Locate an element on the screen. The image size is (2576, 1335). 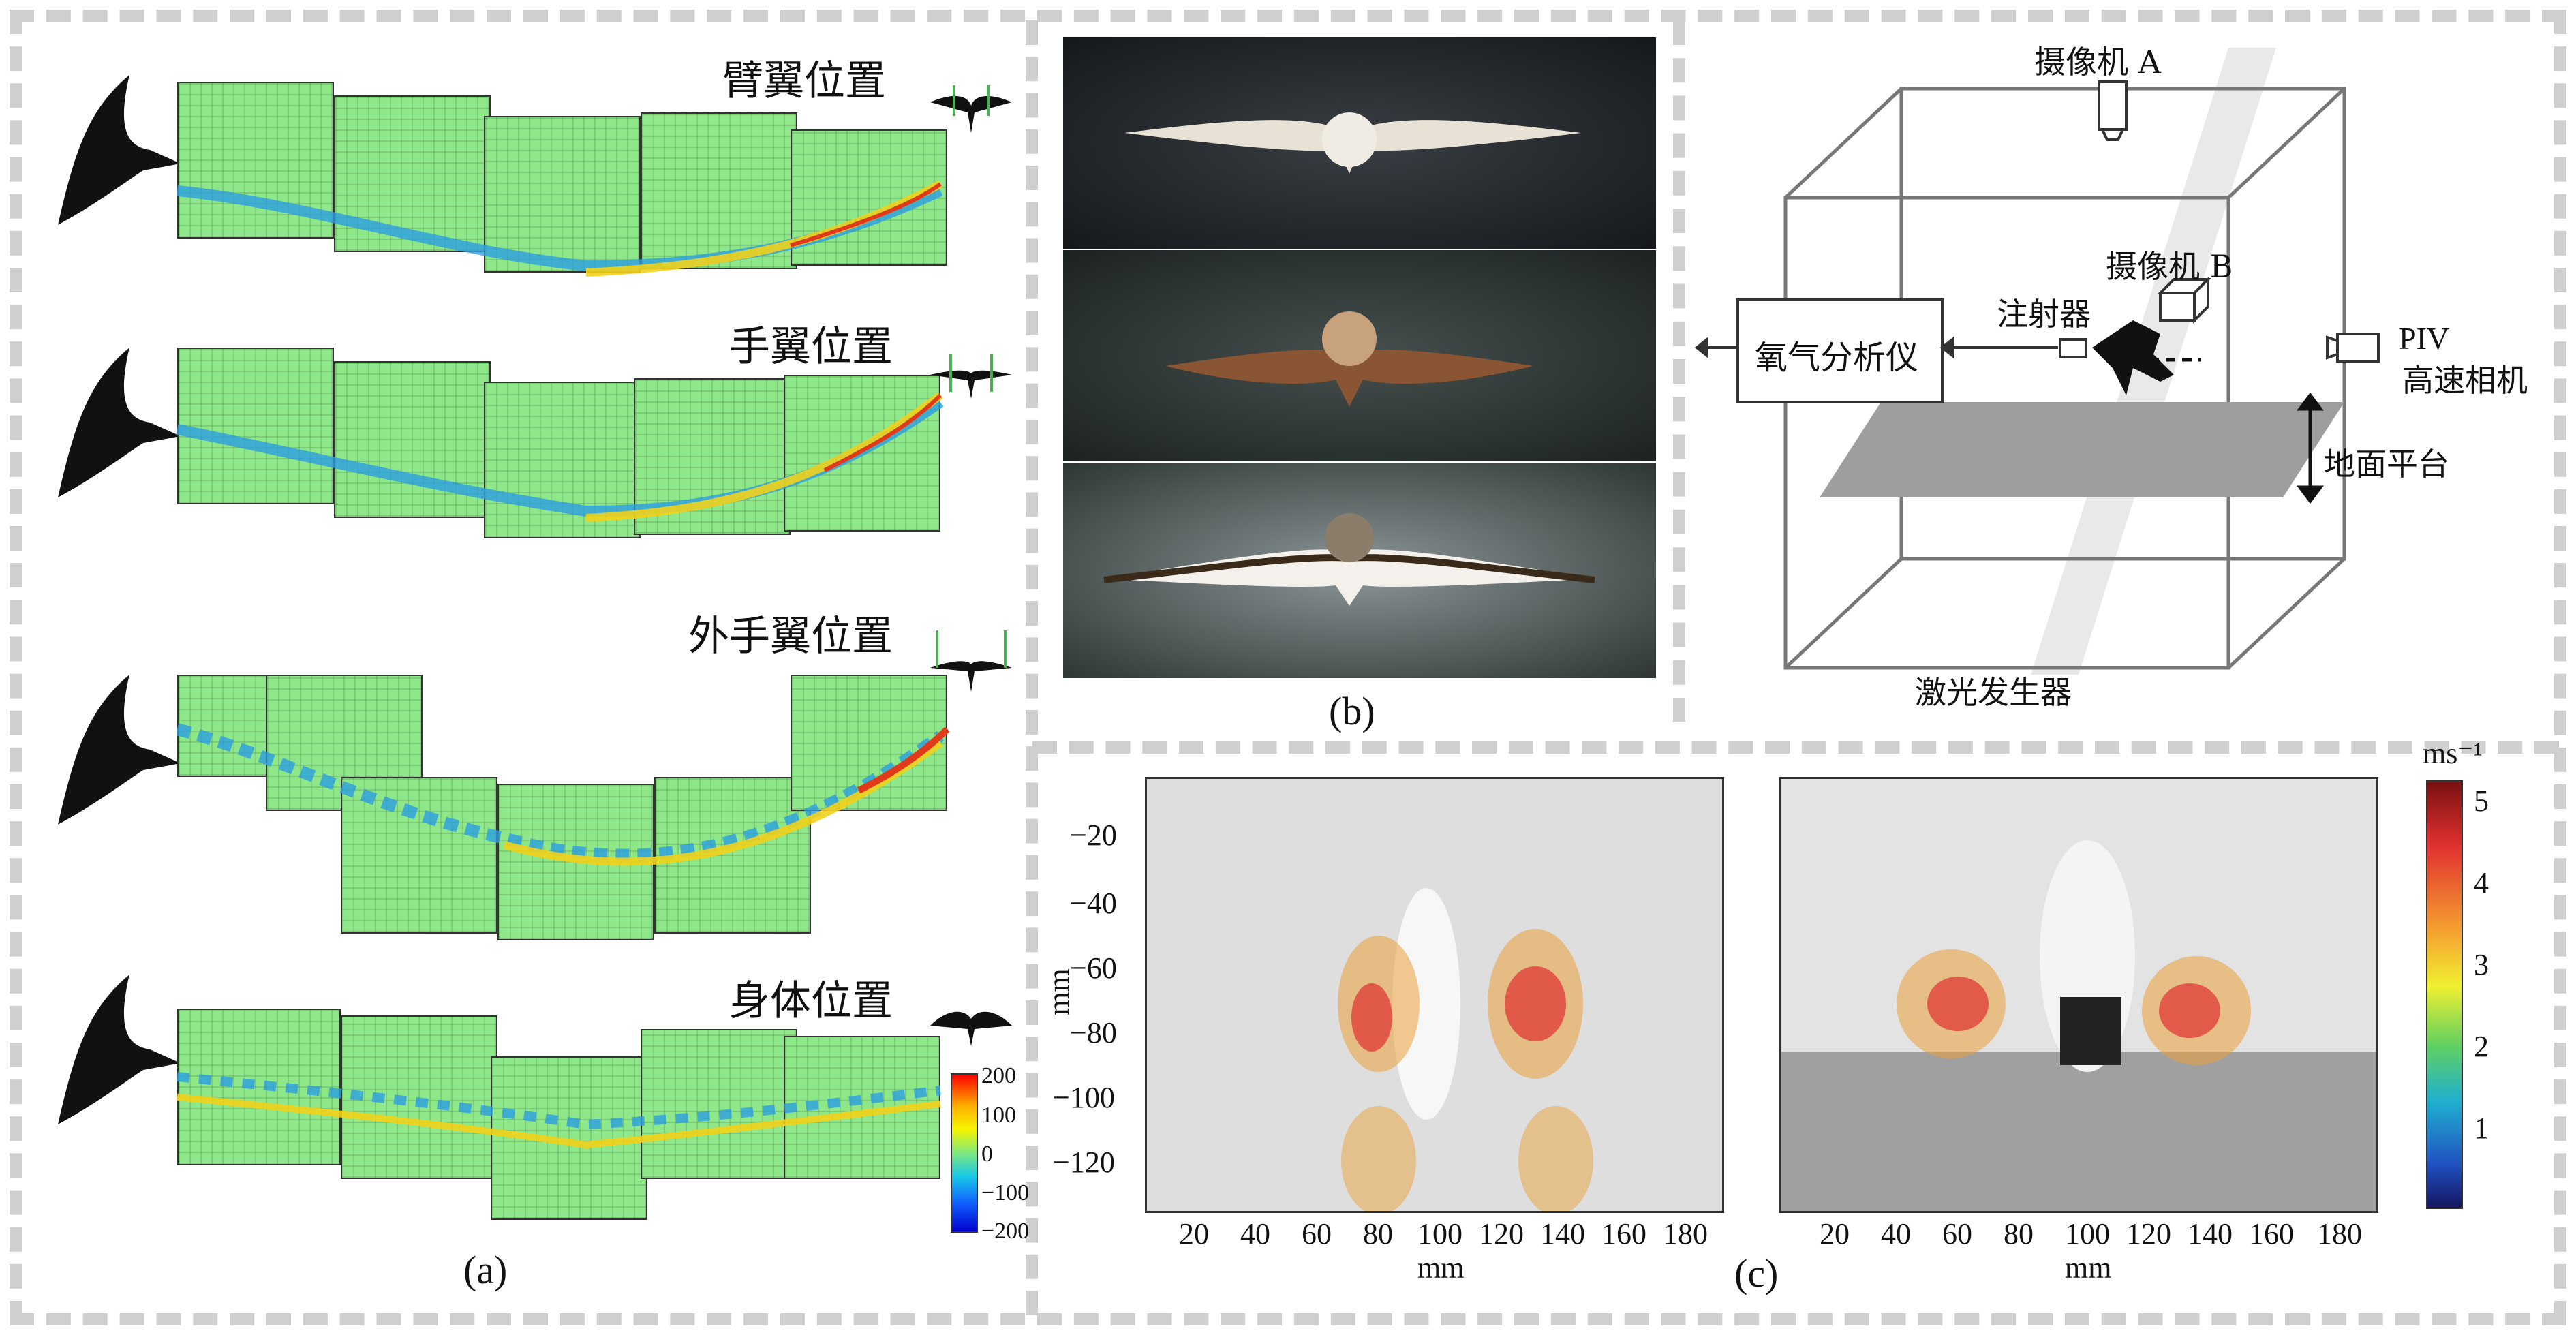
colorbar-c-tick: 2 is located at coordinates (2481, 1046).